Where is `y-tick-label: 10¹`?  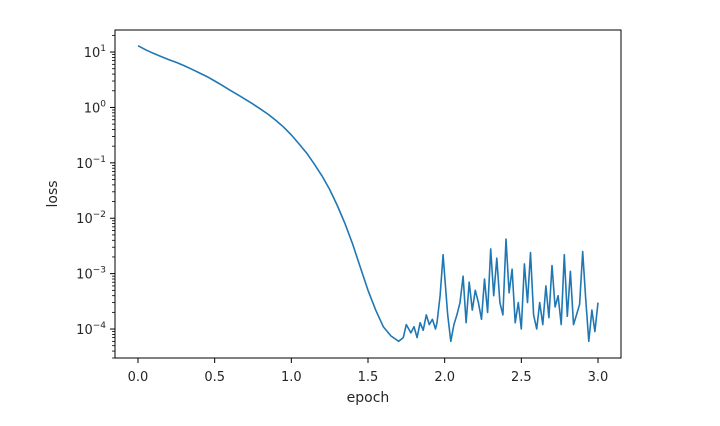 y-tick-label: 10¹ is located at coordinates (95, 52).